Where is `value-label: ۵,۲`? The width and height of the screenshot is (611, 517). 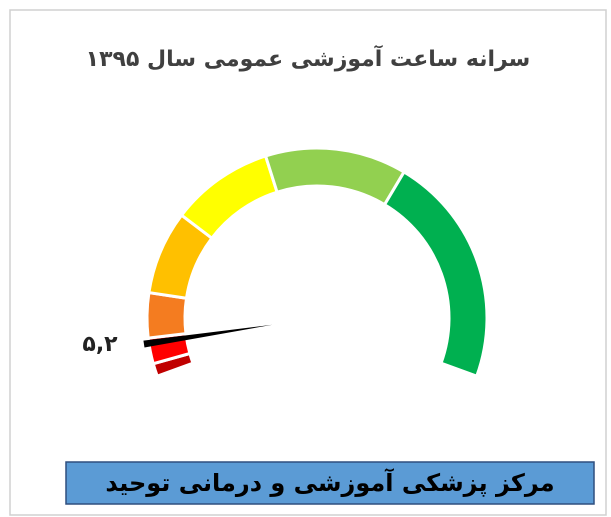
value-label: ۵,۲ is located at coordinates (100, 344).